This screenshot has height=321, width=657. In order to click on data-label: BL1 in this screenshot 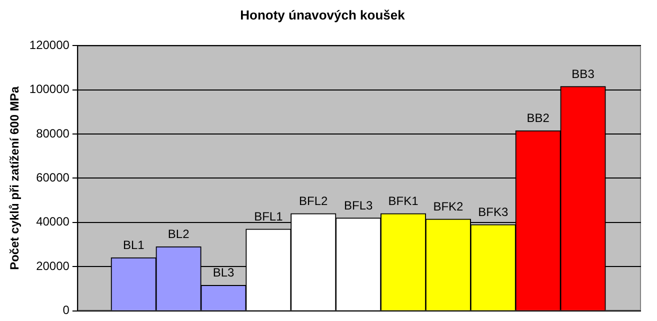, I will do `click(133, 245)`.